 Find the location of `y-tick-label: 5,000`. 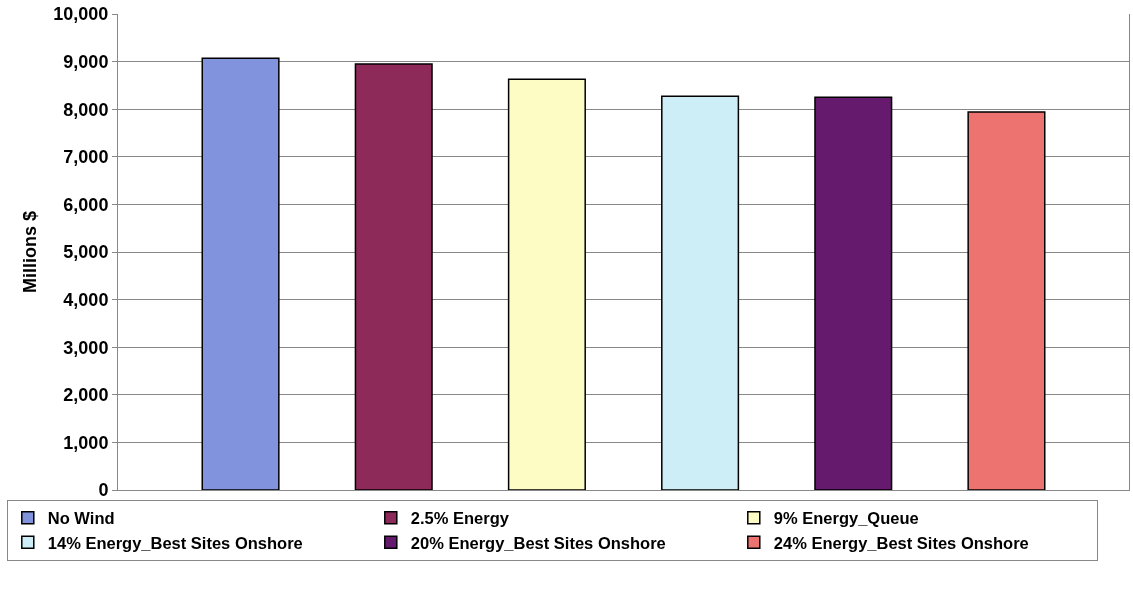

y-tick-label: 5,000 is located at coordinates (86, 252).